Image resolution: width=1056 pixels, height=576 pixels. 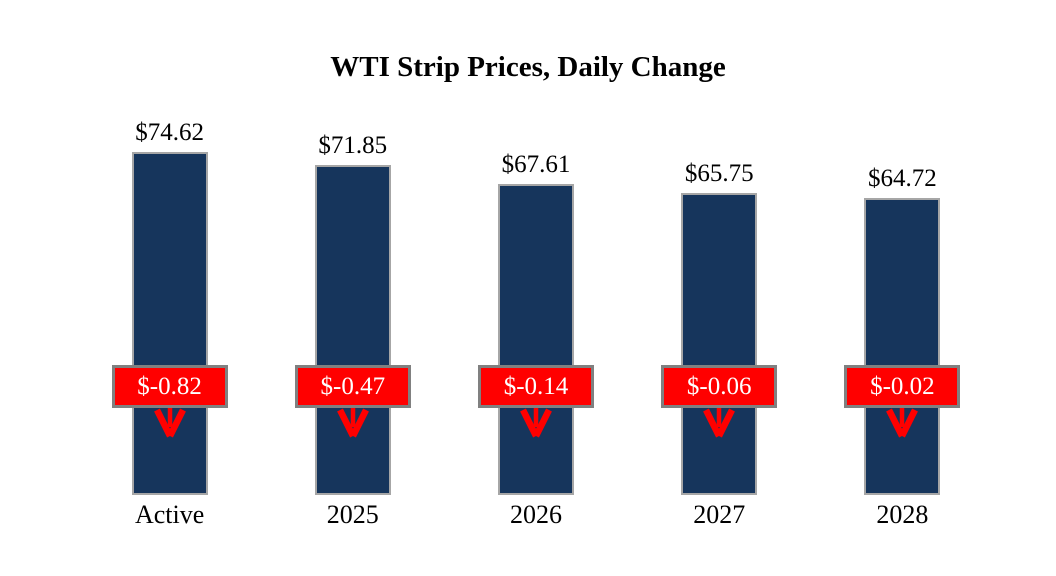 What do you see at coordinates (902, 514) in the screenshot?
I see `category-label: 2028` at bounding box center [902, 514].